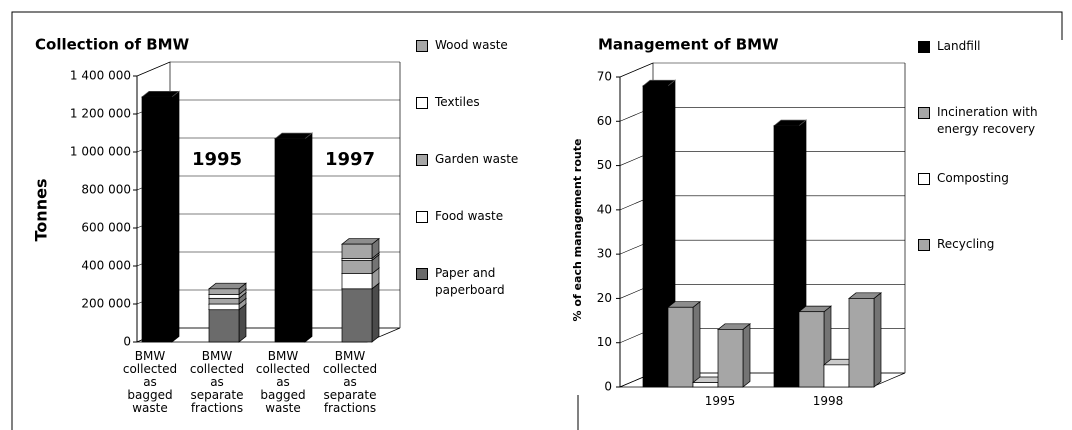 Image resolution: width=1072 pixels, height=430 pixels. Describe the element at coordinates (457, 102) in the screenshot. I see `legend-label: Textiles` at that location.